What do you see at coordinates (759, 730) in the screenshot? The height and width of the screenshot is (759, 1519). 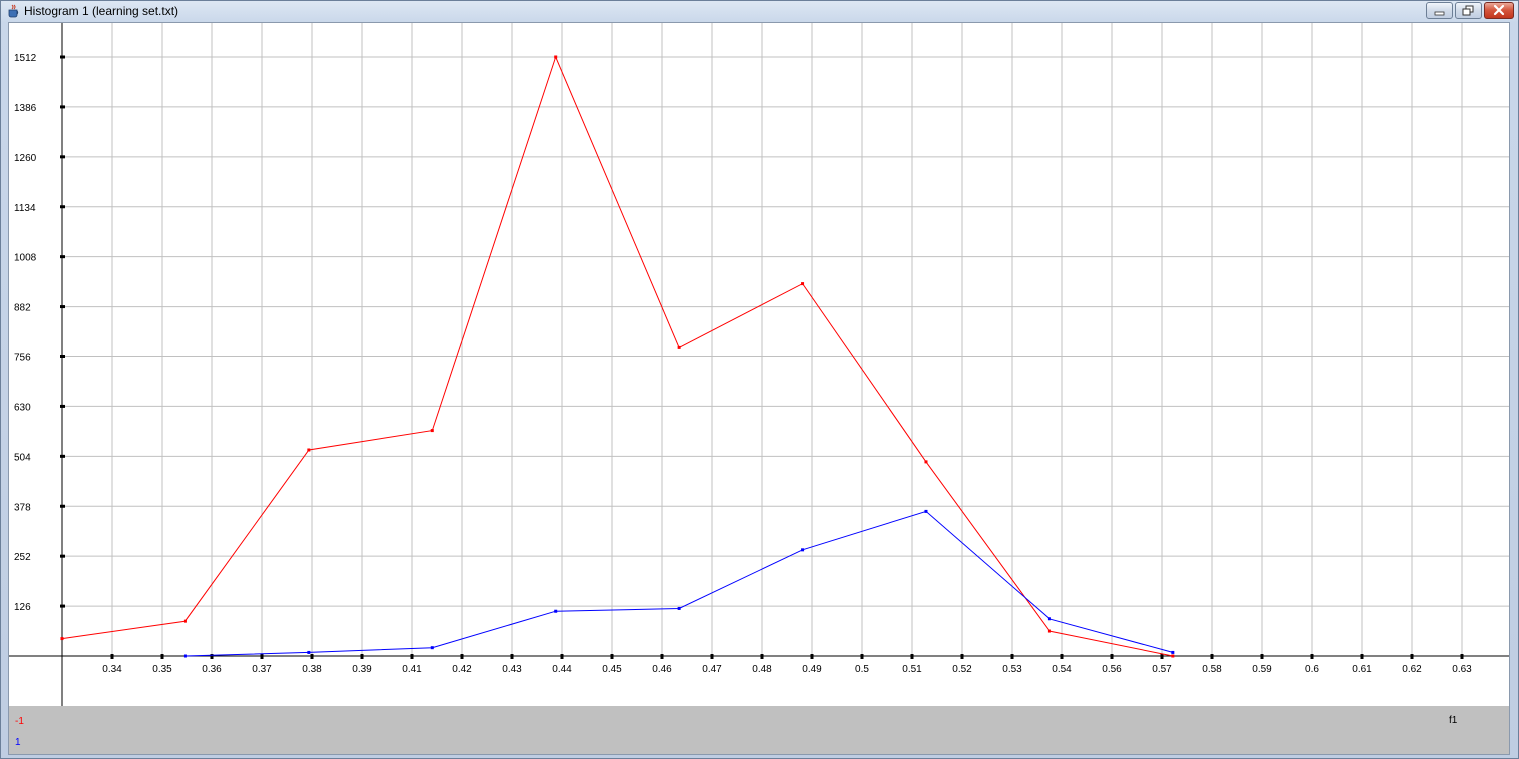 I see `legend-band: -1 1 f1` at bounding box center [759, 730].